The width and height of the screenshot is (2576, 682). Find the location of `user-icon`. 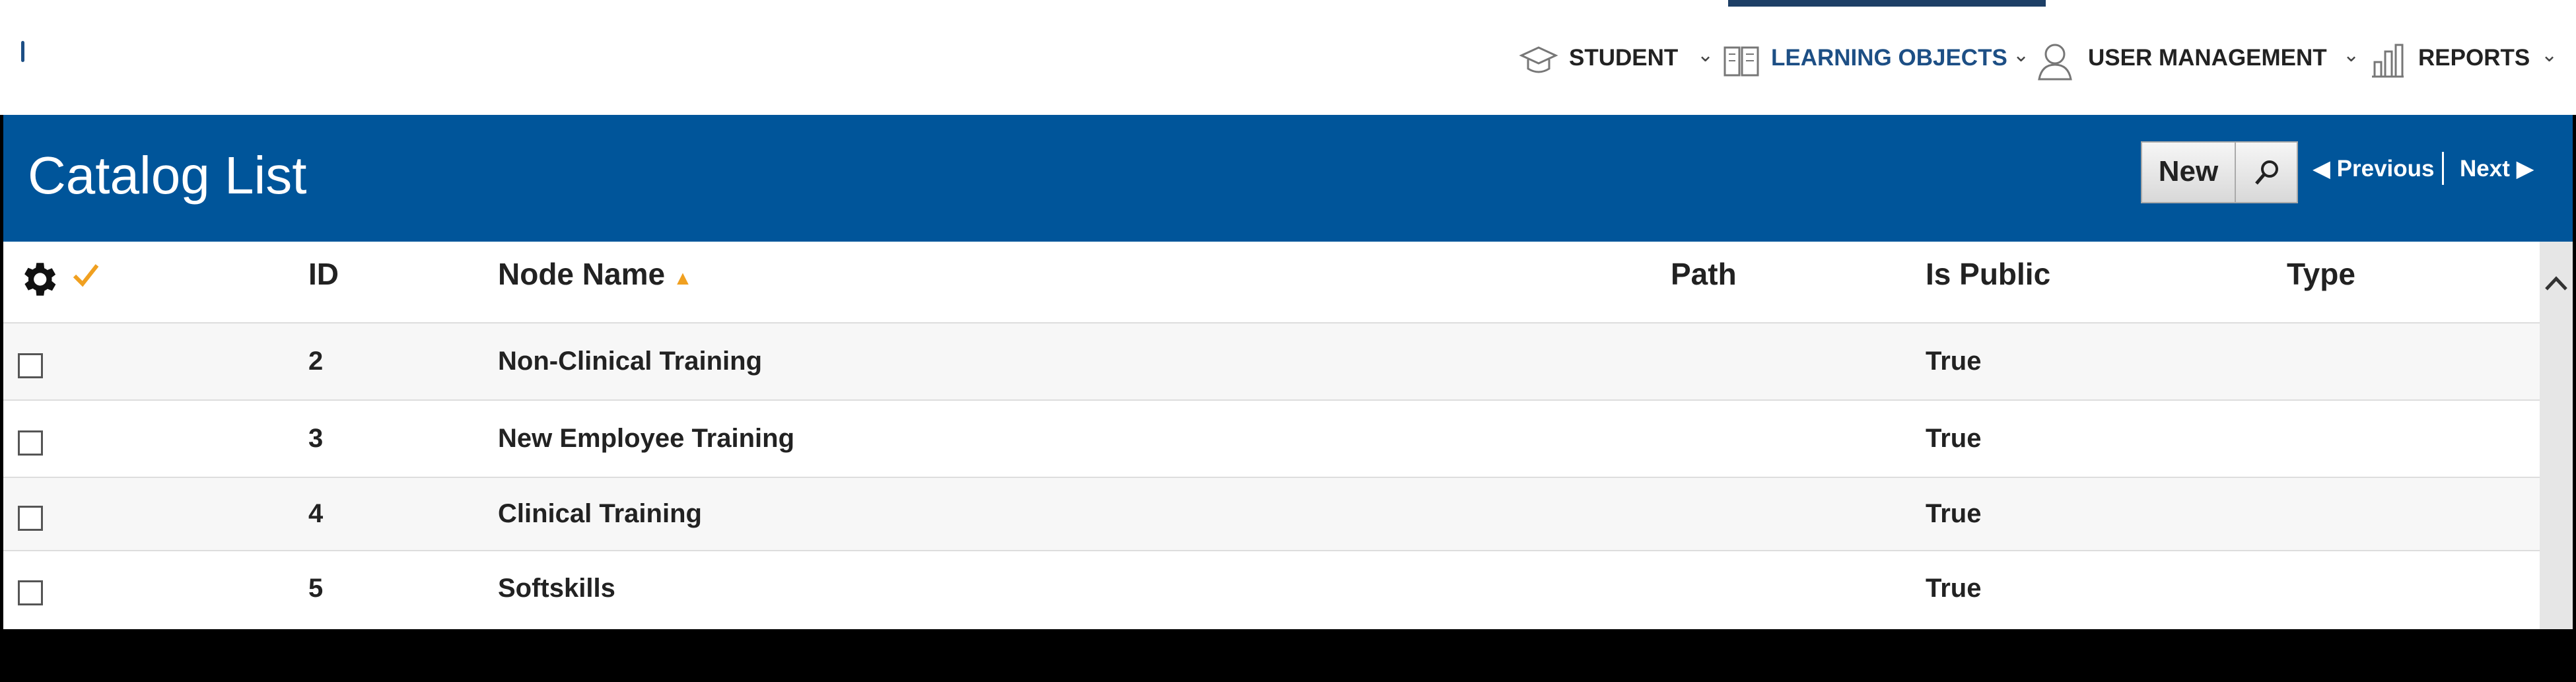

user-icon is located at coordinates (2055, 63).